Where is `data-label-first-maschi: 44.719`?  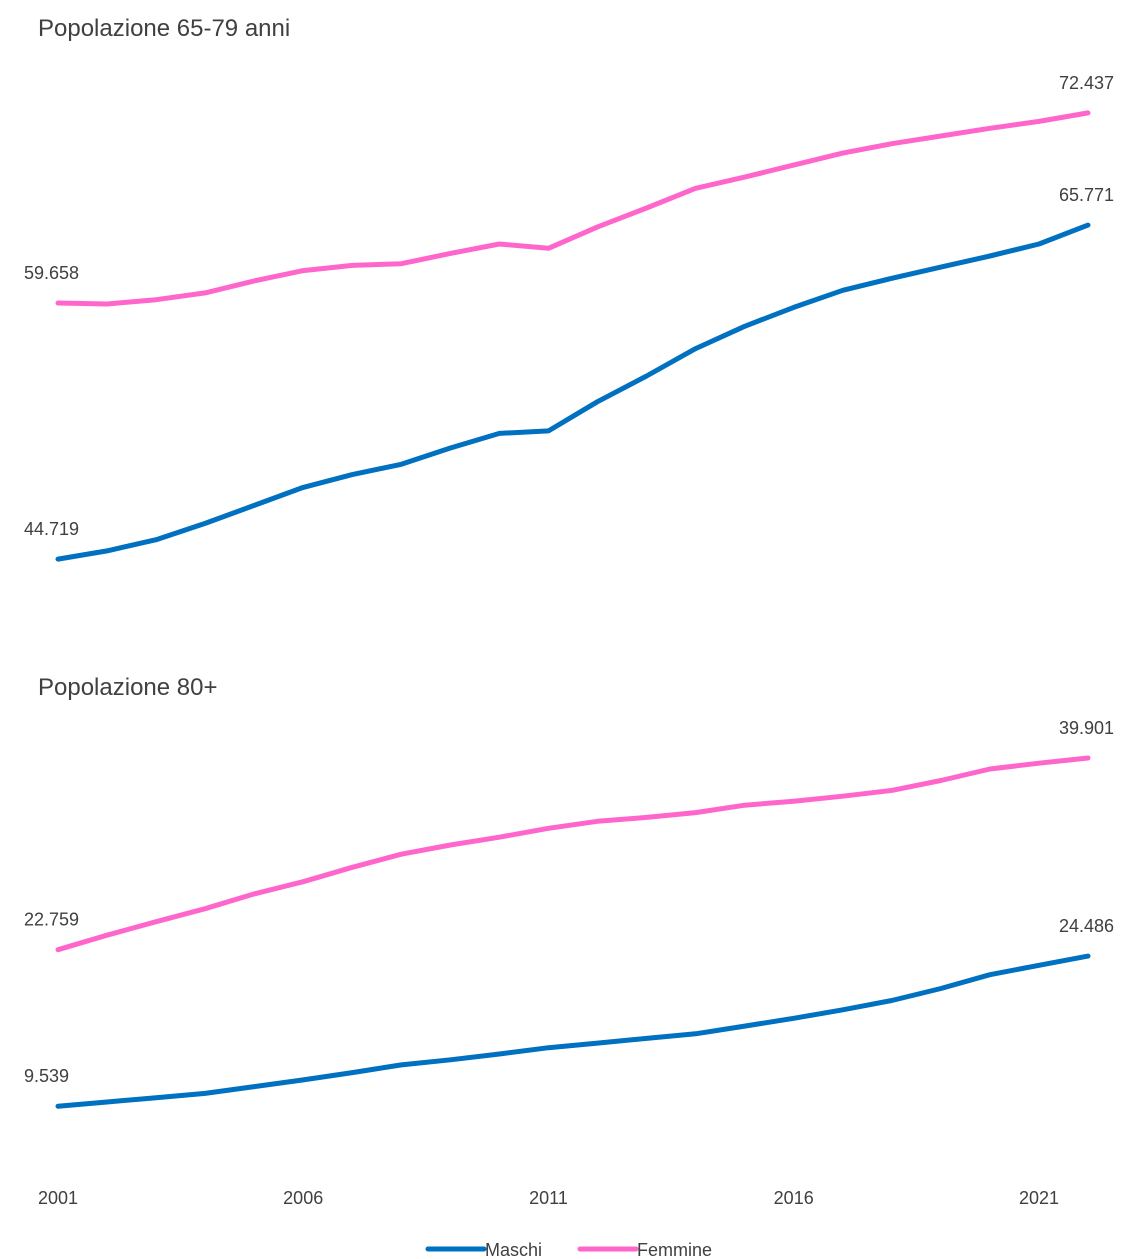
data-label-first-maschi: 44.719 is located at coordinates (51, 529).